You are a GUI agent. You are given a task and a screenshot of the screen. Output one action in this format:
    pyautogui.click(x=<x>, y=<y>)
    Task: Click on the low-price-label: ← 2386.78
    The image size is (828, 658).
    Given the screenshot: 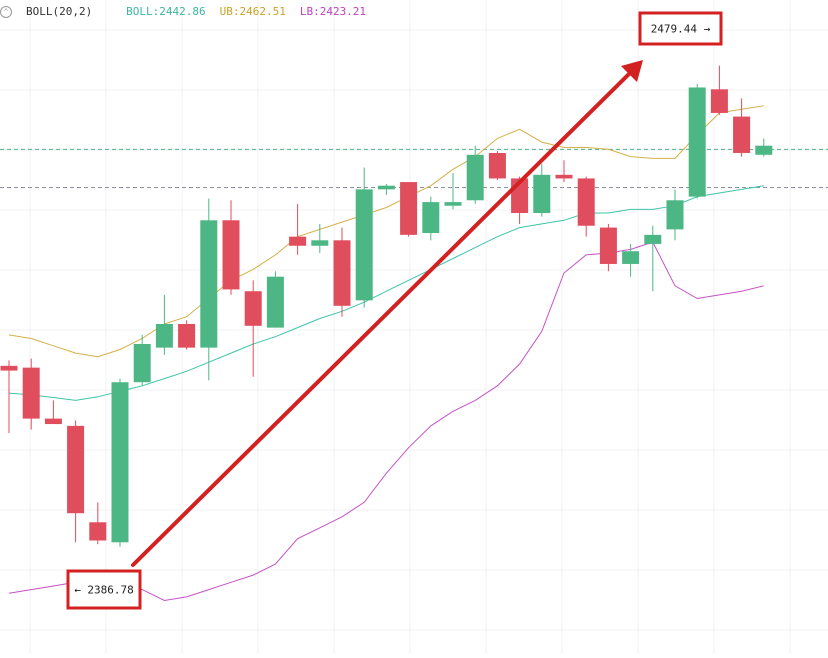 What is the action you would take?
    pyautogui.click(x=104, y=590)
    